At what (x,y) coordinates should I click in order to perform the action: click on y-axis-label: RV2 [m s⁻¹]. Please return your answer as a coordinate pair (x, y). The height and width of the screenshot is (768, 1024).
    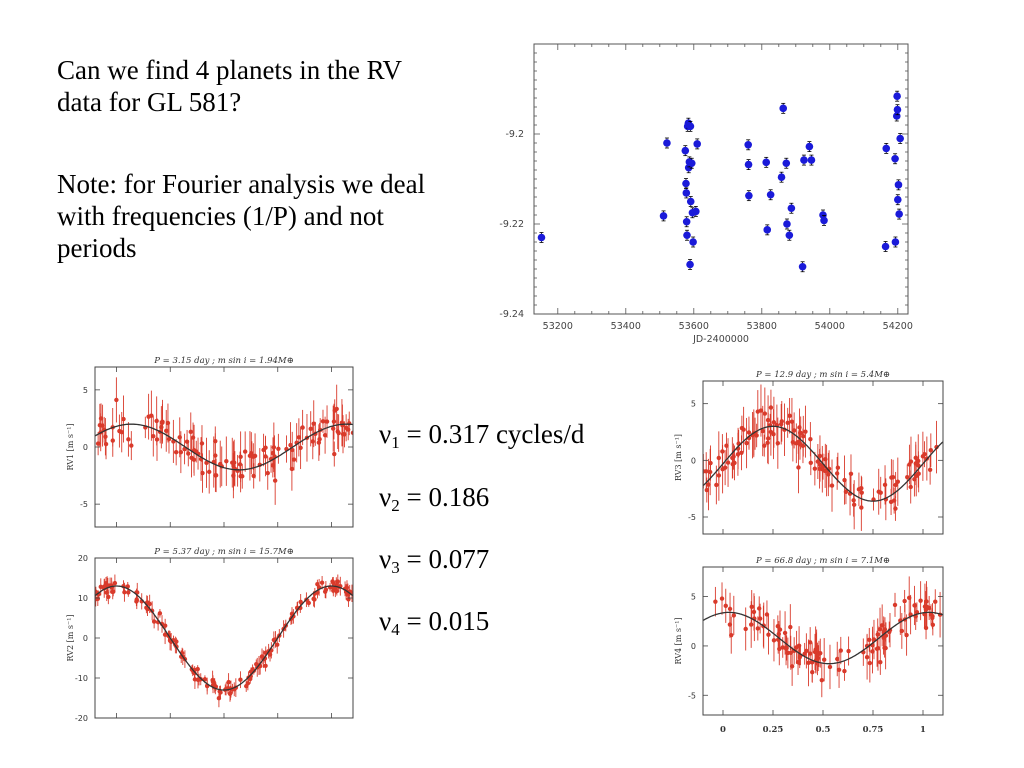
    Looking at the image, I should click on (70, 637).